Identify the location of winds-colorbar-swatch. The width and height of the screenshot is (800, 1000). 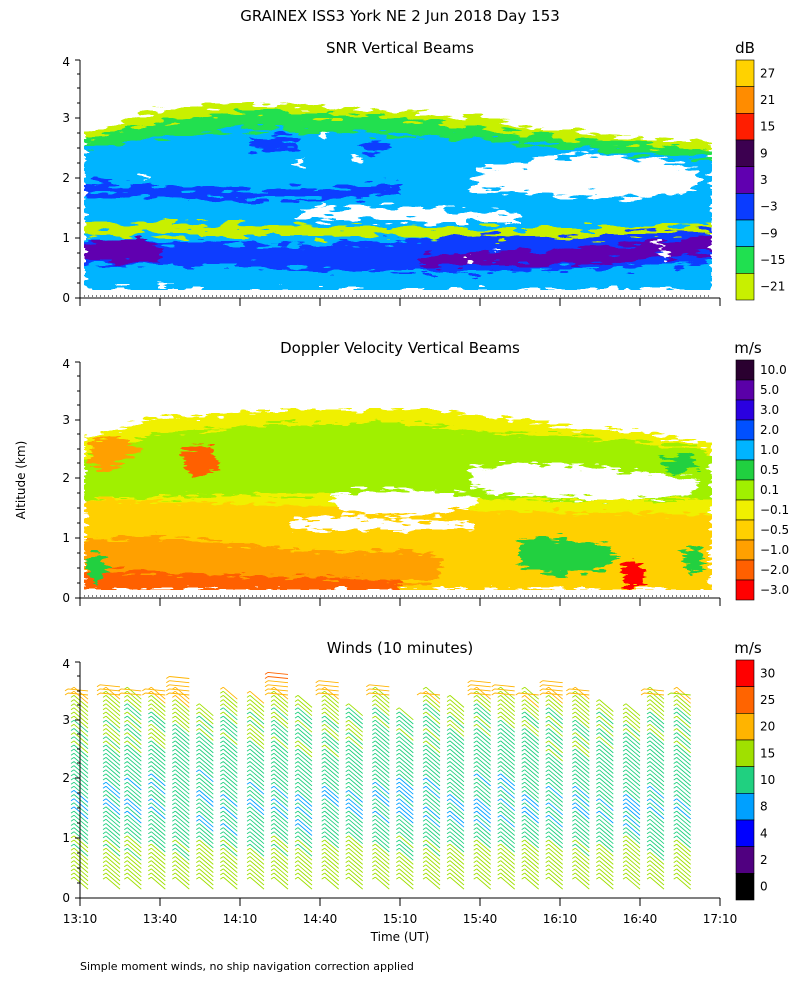
(745, 887).